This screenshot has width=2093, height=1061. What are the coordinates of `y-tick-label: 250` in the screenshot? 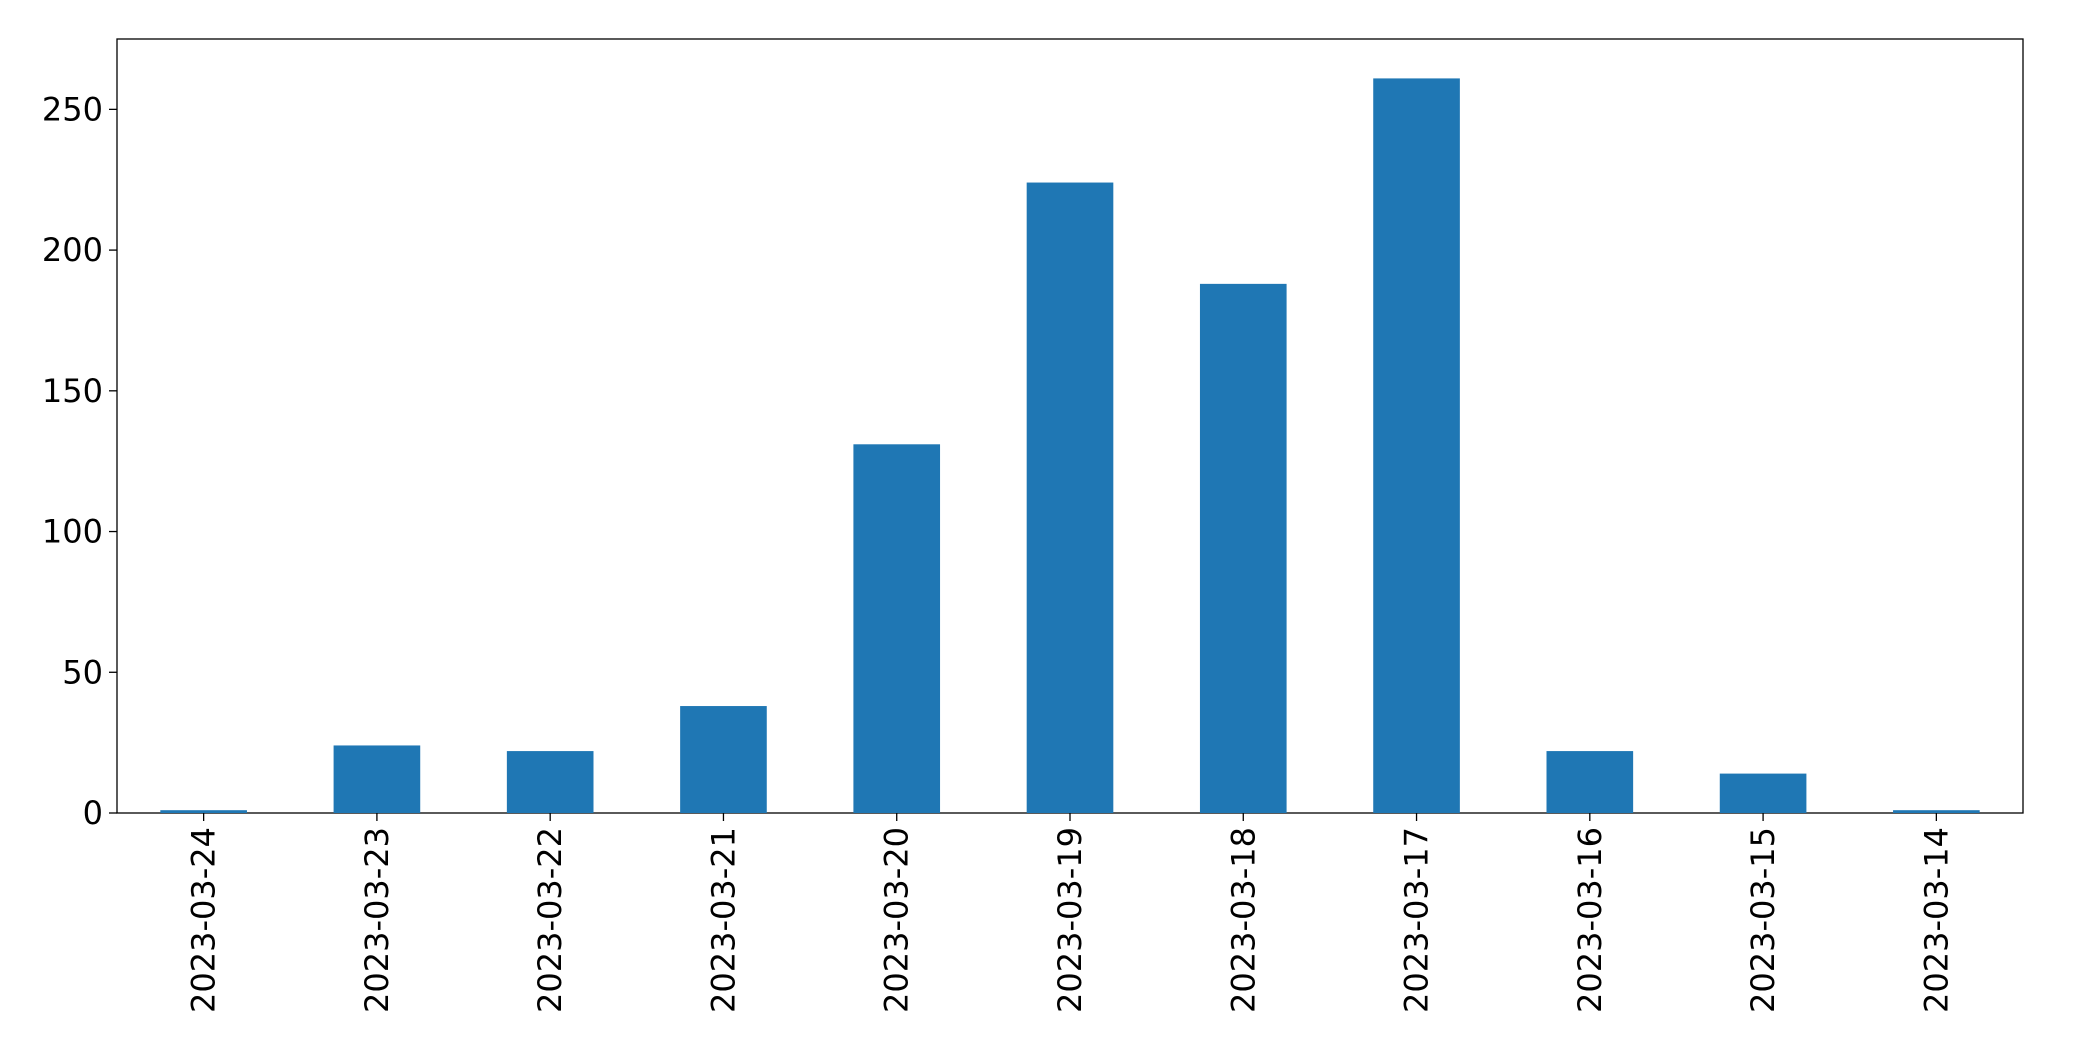 It's located at (72, 109).